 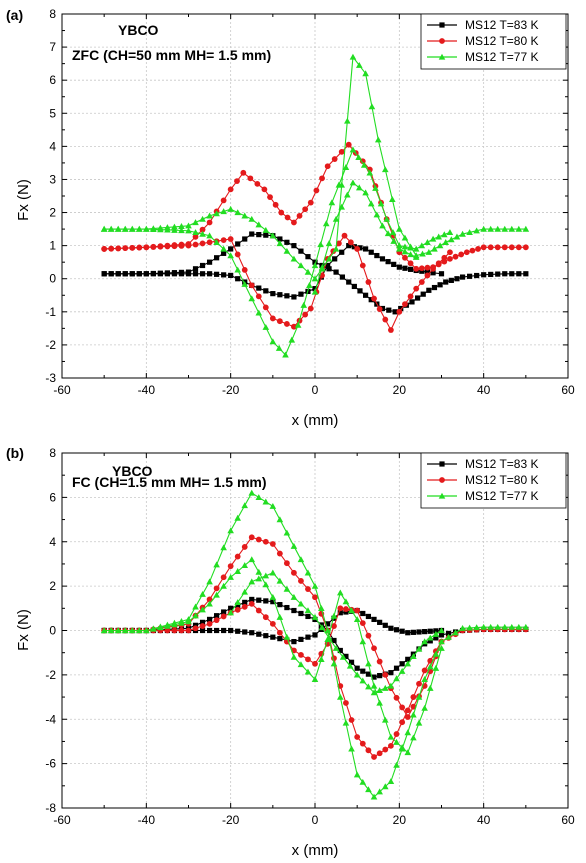 I want to click on y-tick-label: 0, so click(x=52, y=279).